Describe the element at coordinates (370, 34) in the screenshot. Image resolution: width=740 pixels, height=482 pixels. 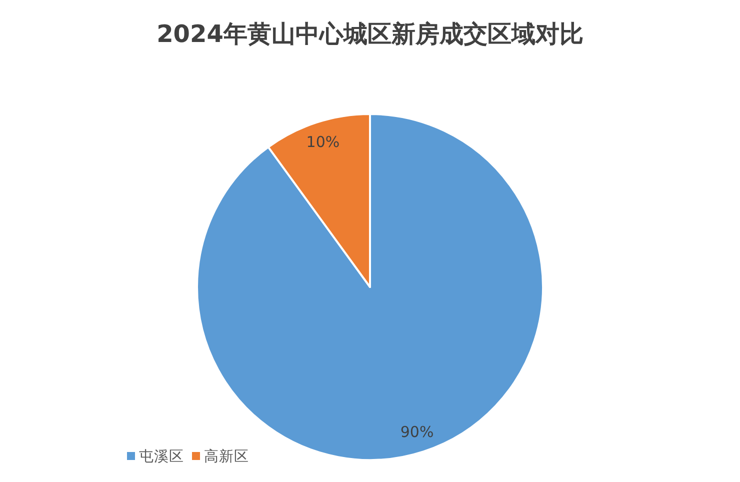
I see `title: 2024年黄山中心城区新房成交区域对比` at that location.